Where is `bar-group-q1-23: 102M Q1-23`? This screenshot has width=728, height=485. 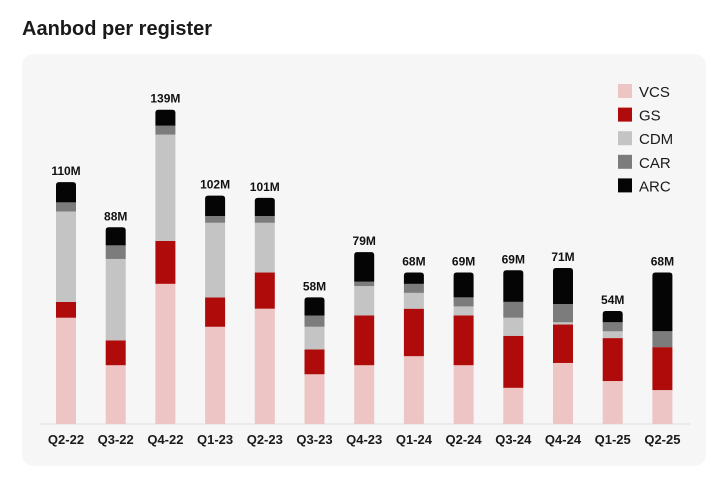 bar-group-q1-23: 102M Q1-23 is located at coordinates (215, 312).